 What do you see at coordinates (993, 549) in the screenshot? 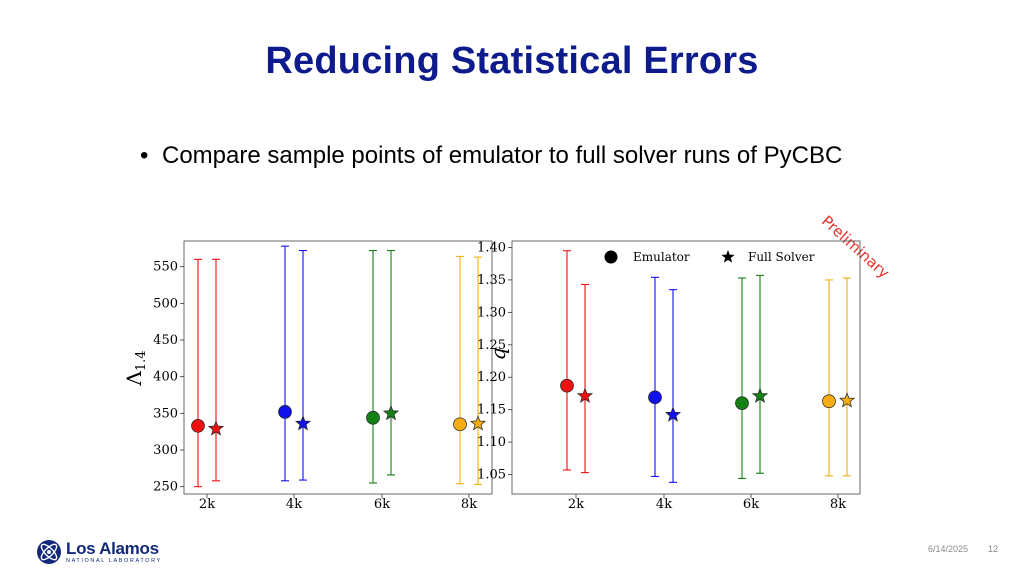
I see `slide-number: 12` at bounding box center [993, 549].